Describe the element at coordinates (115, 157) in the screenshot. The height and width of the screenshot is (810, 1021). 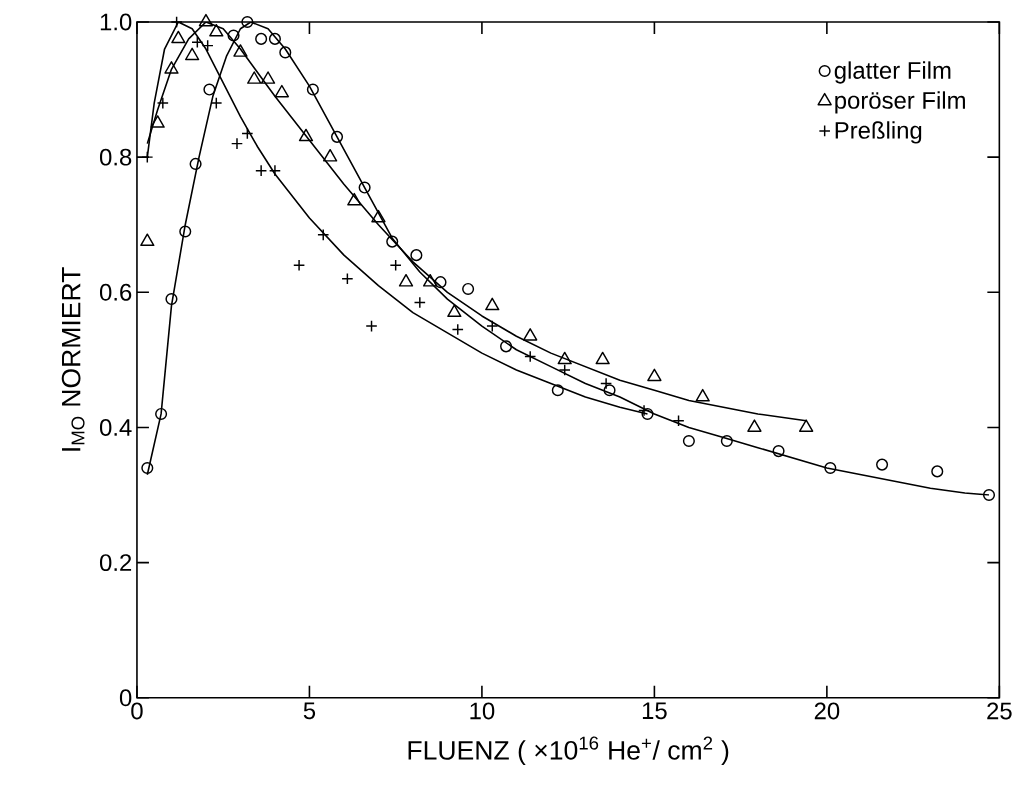
I see `y-tick-label: 0.8` at that location.